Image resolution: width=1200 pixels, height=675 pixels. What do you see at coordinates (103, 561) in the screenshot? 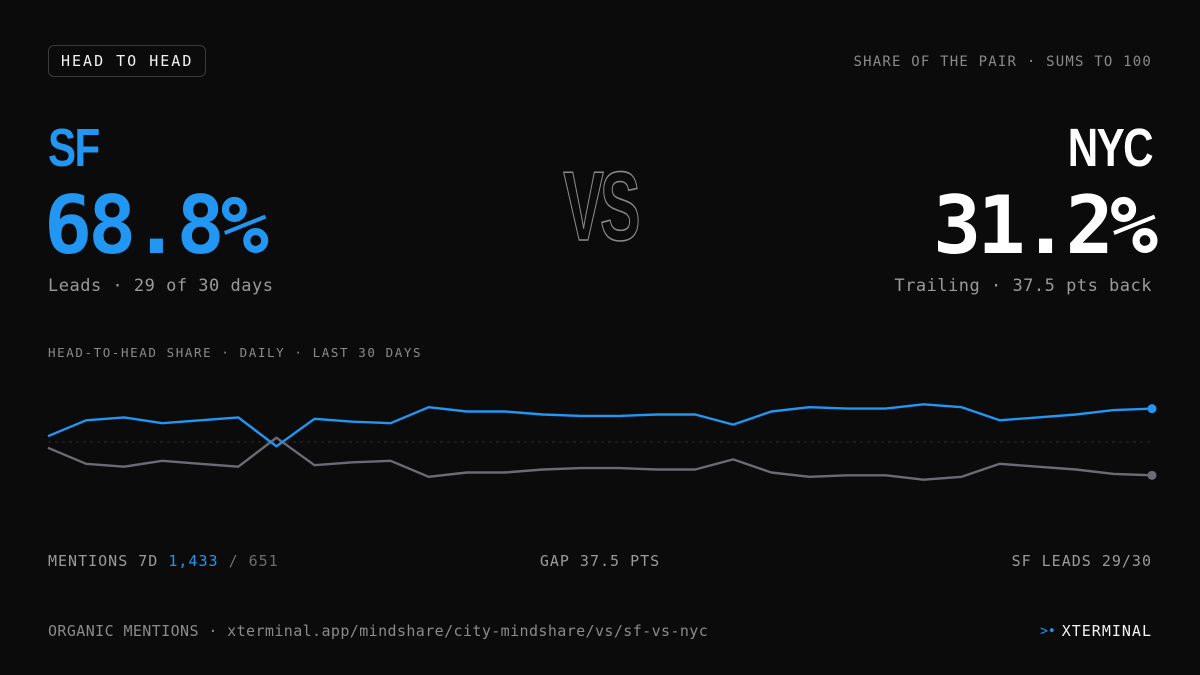
I see `mentions-label: MENTIONS 7D` at bounding box center [103, 561].